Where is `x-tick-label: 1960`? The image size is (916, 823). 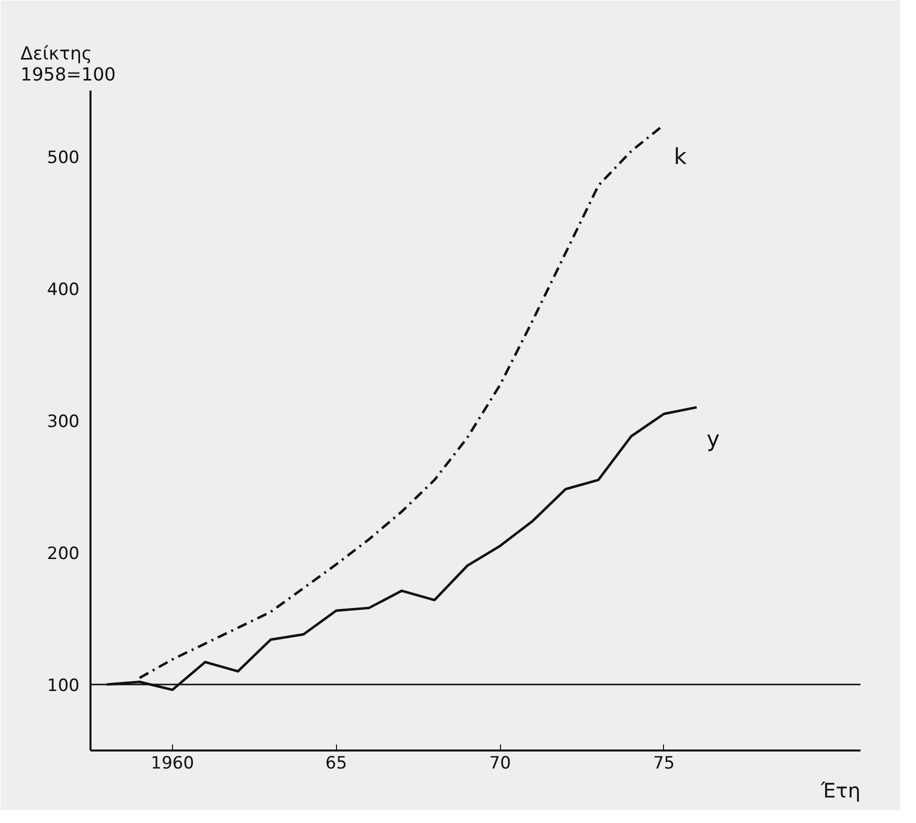
x-tick-label: 1960 is located at coordinates (172, 764).